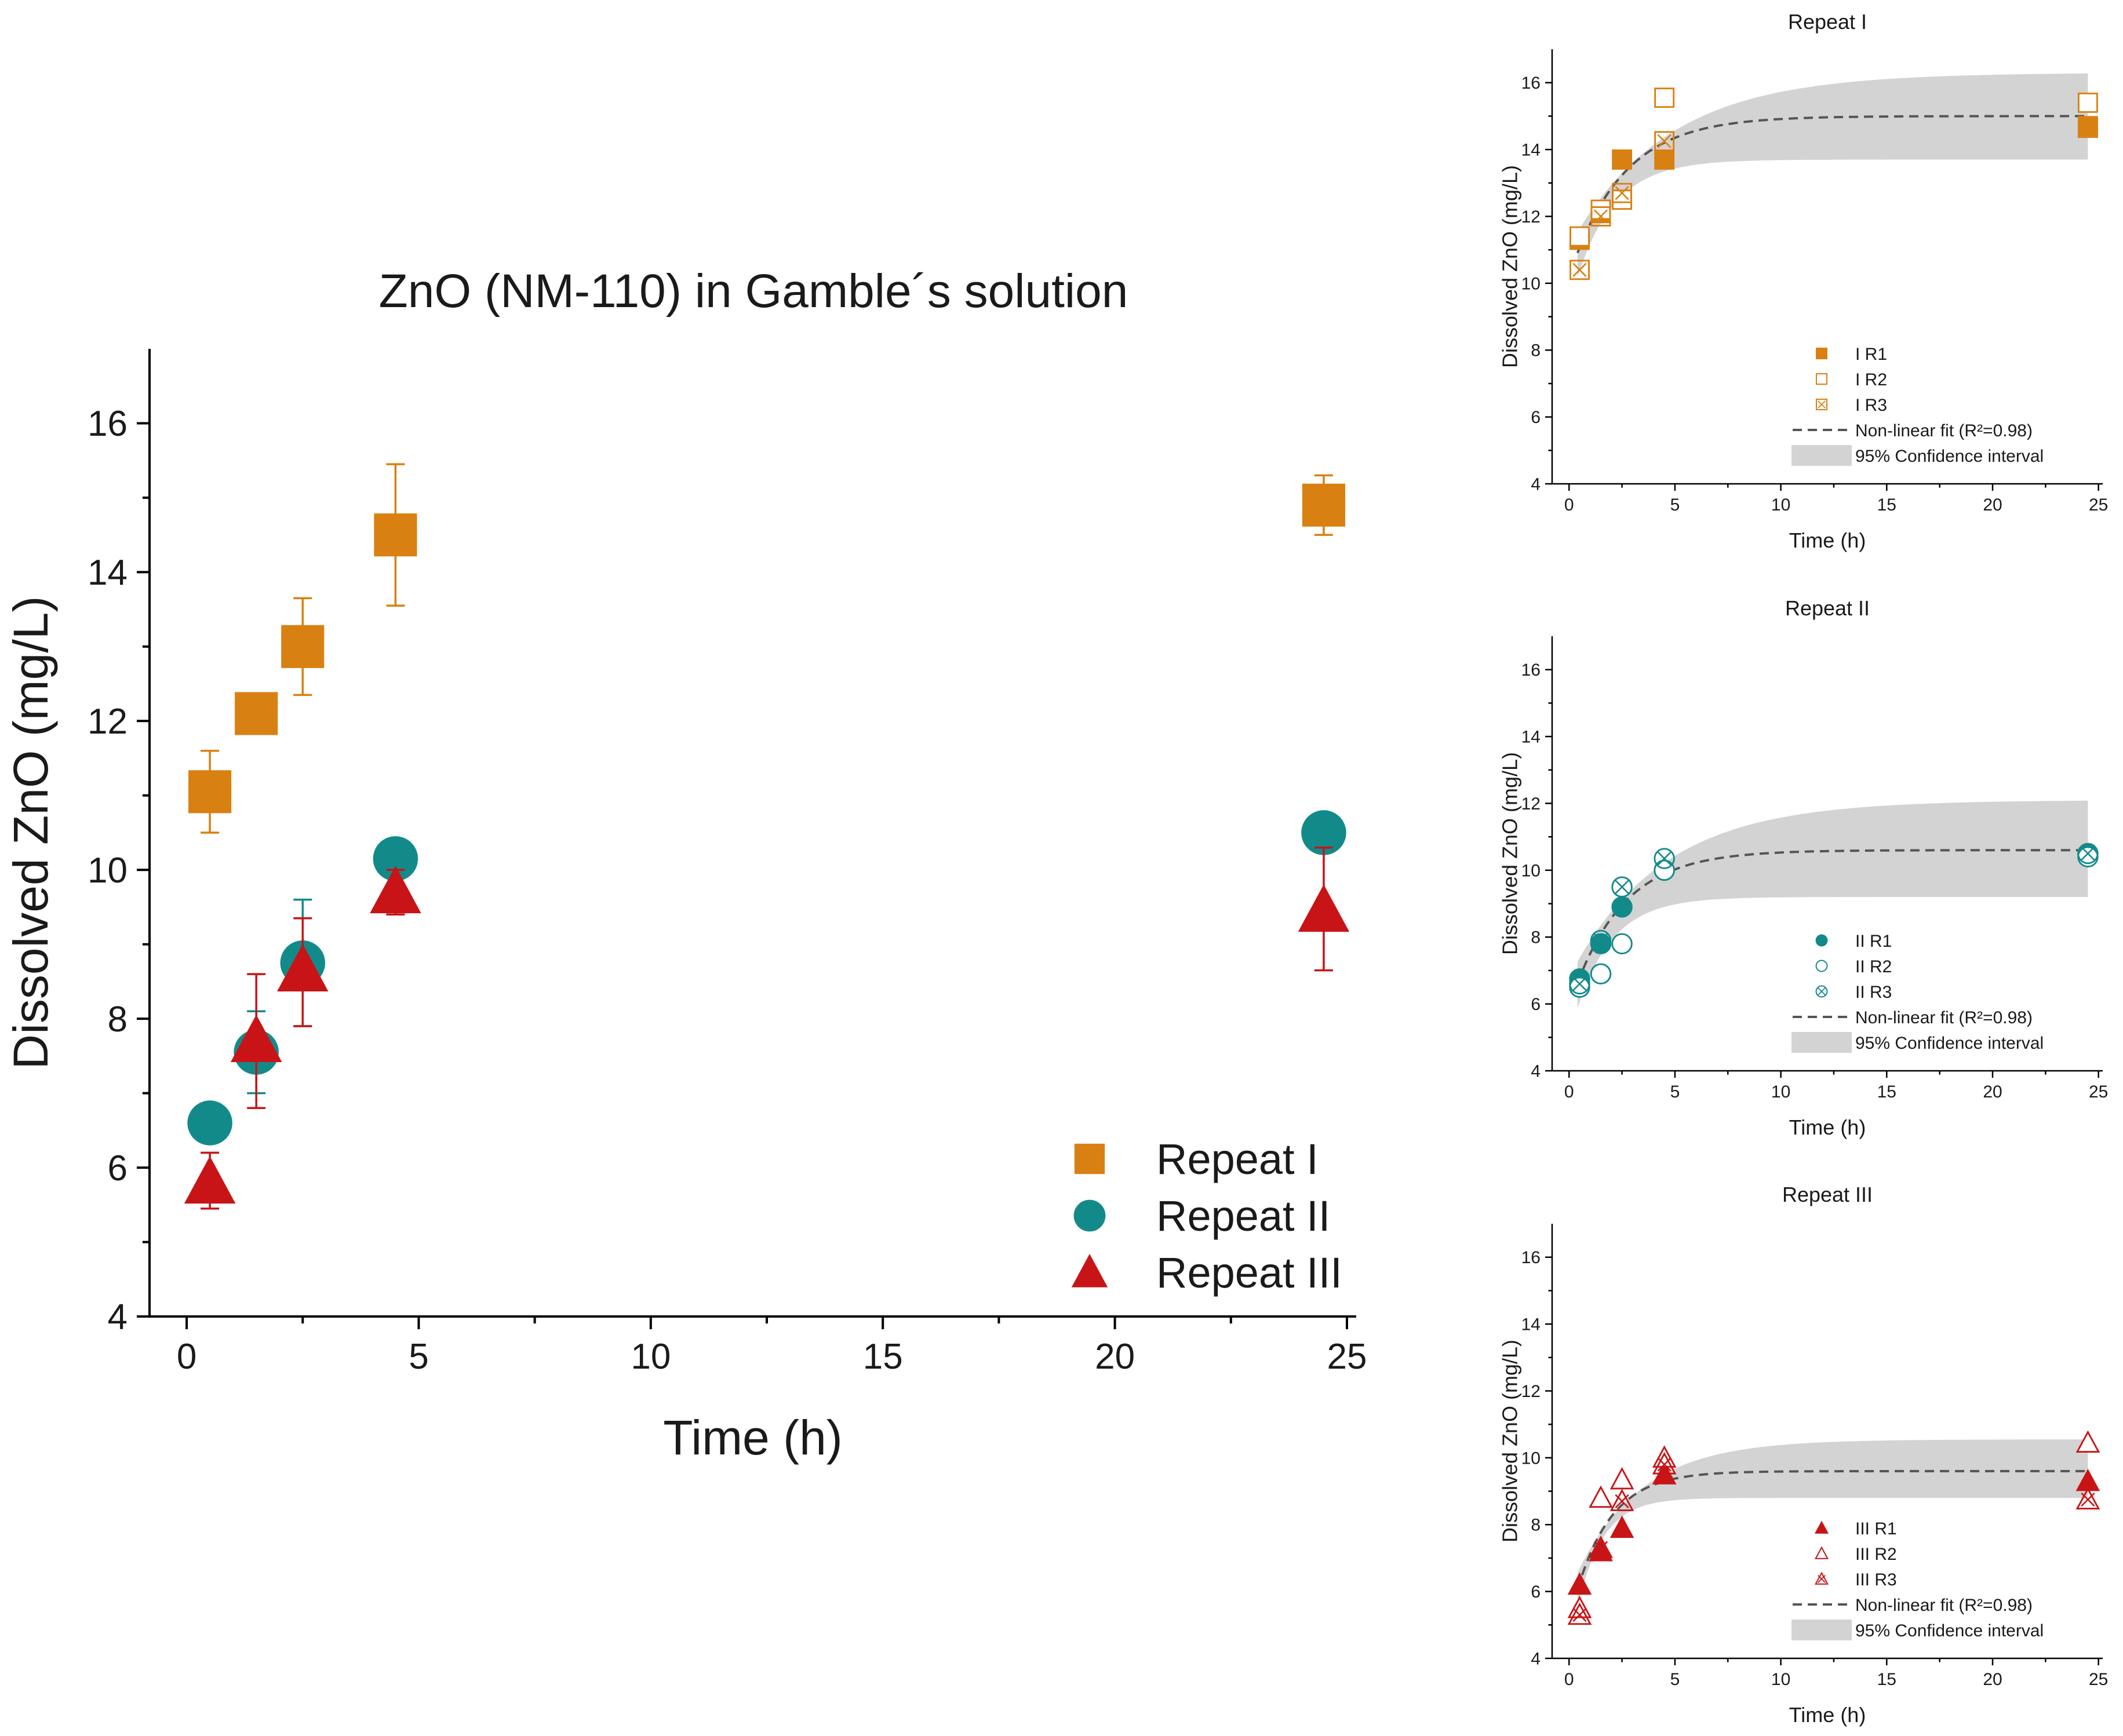 The image size is (2123, 1736). What do you see at coordinates (1243, 1216) in the screenshot?
I see `legend-label: Repeat II` at bounding box center [1243, 1216].